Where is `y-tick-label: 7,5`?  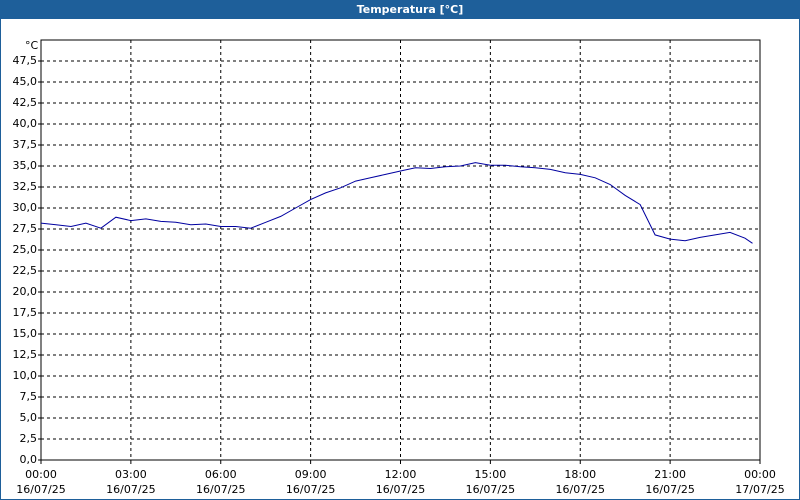 y-tick-label: 7,5 is located at coordinates (29, 396).